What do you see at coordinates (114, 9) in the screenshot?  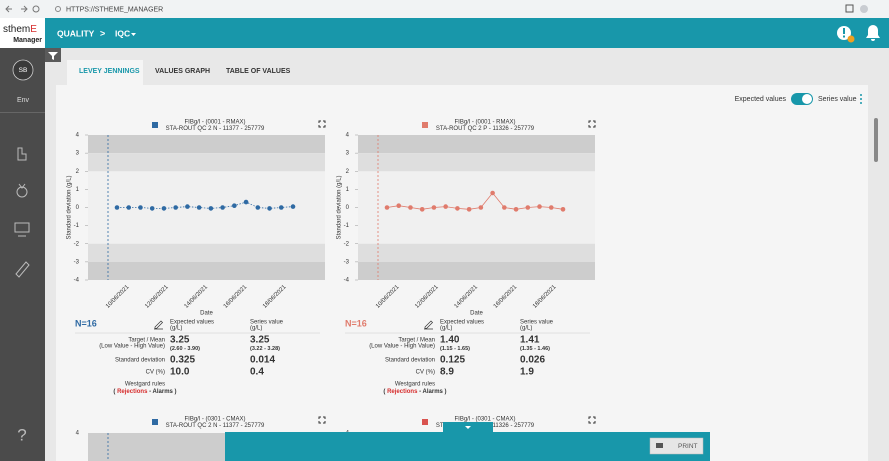 I see `url: HTTPS://STHEME_MANAGER` at bounding box center [114, 9].